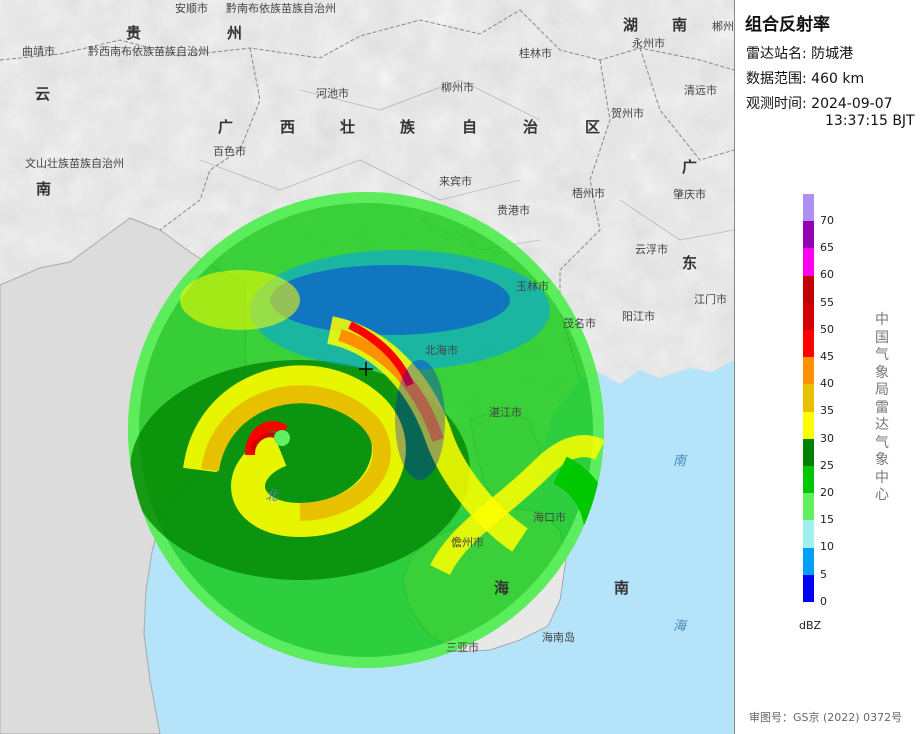 Image resolution: width=924 pixels, height=734 pixels. I want to click on range-value: 460 km, so click(838, 79).